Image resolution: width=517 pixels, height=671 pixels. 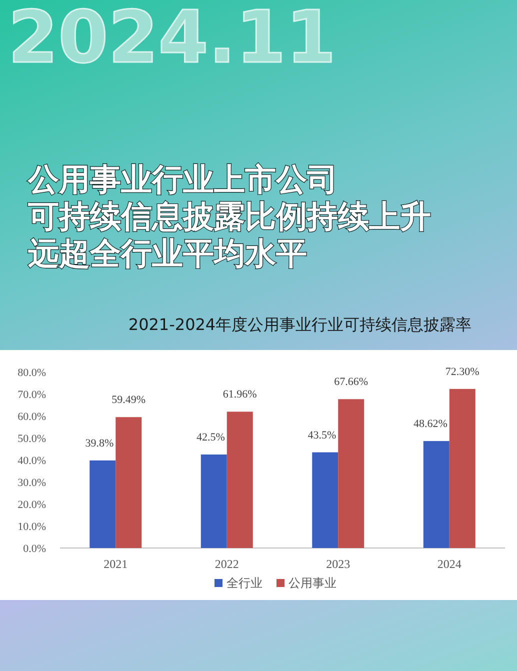 What do you see at coordinates (32, 483) in the screenshot?
I see `y-tick-label: 30.0%` at bounding box center [32, 483].